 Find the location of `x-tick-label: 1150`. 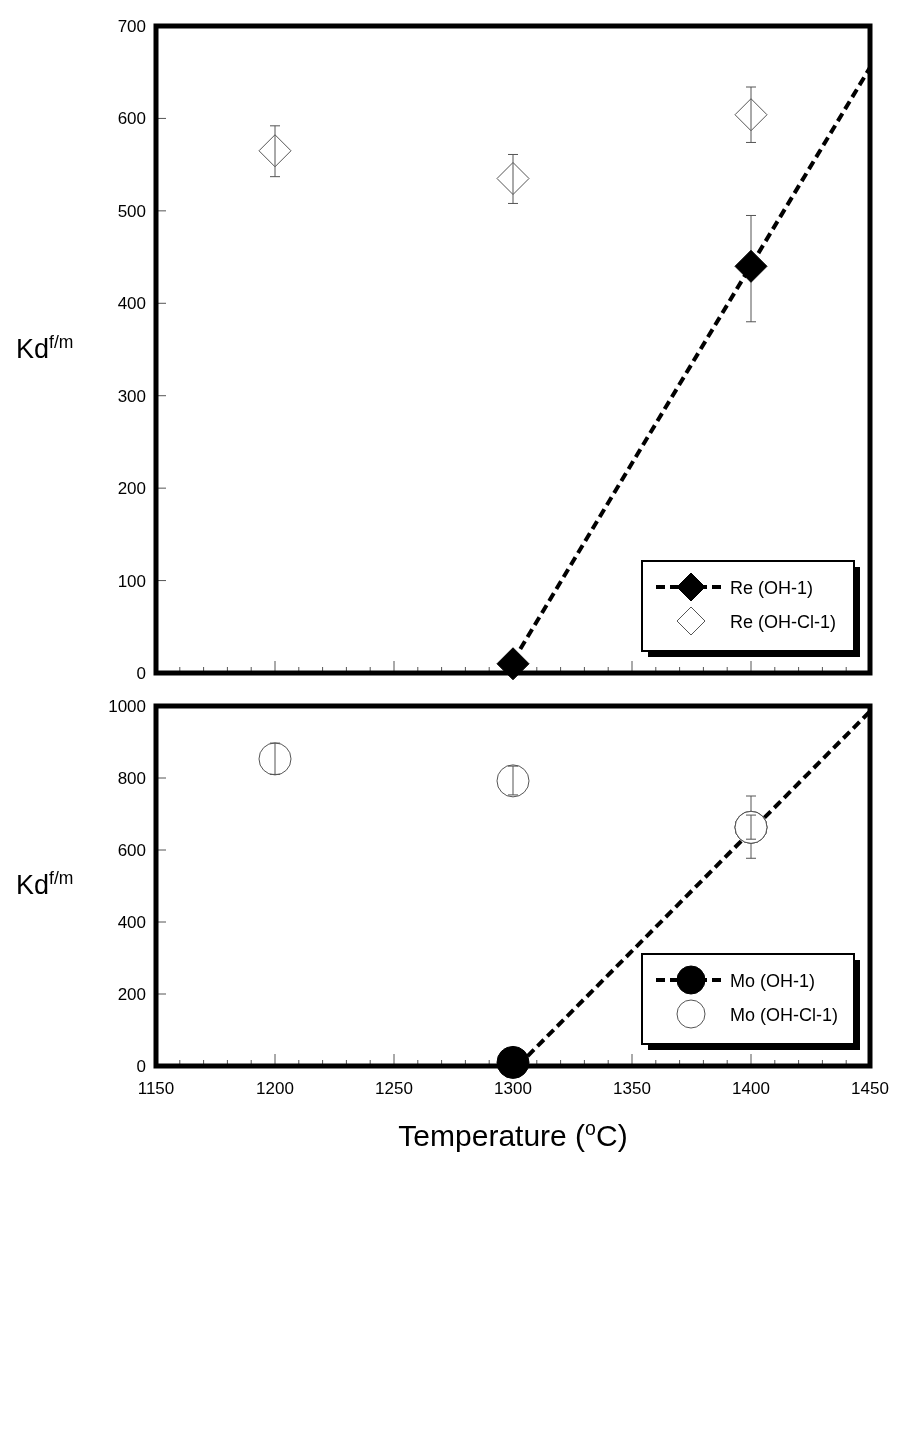

x-tick-label: 1150 is located at coordinates (156, 1088).